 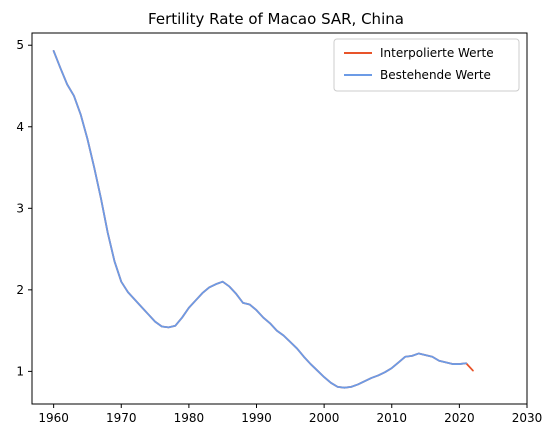 I want to click on x-tick-label: 1990, so click(x=256, y=418).